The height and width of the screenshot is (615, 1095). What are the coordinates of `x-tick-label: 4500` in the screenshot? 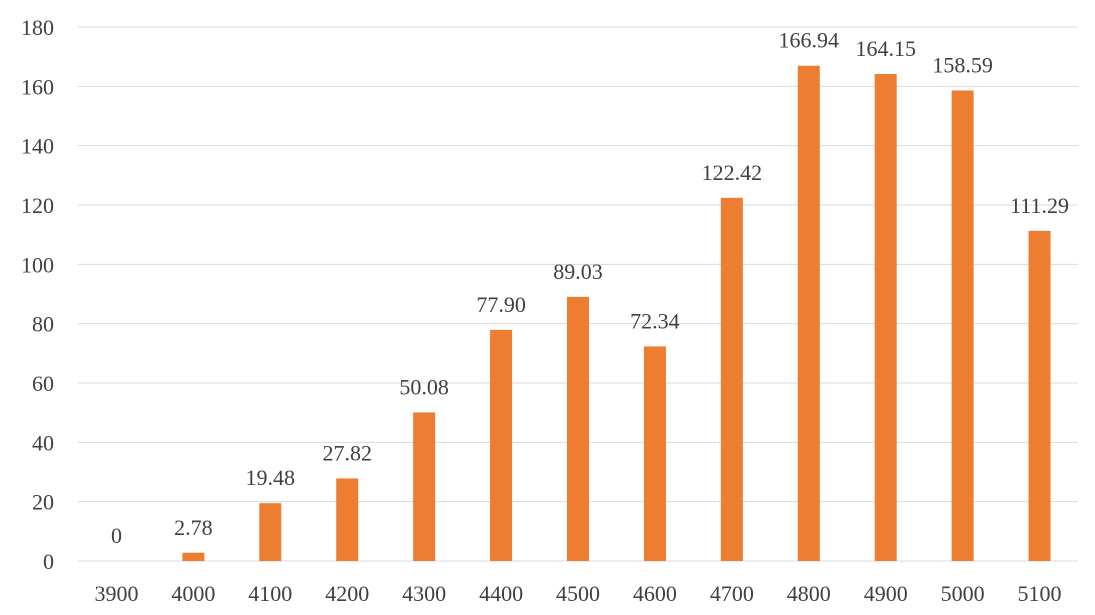 It's located at (578, 593).